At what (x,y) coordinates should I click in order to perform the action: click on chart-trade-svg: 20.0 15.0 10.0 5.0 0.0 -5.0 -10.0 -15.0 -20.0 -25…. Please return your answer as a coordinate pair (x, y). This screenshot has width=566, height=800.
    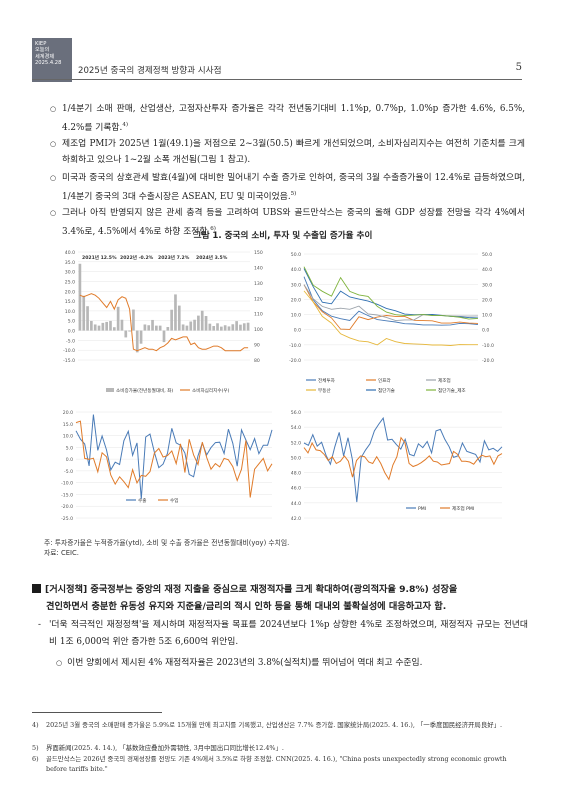
    Looking at the image, I should click on (167, 466).